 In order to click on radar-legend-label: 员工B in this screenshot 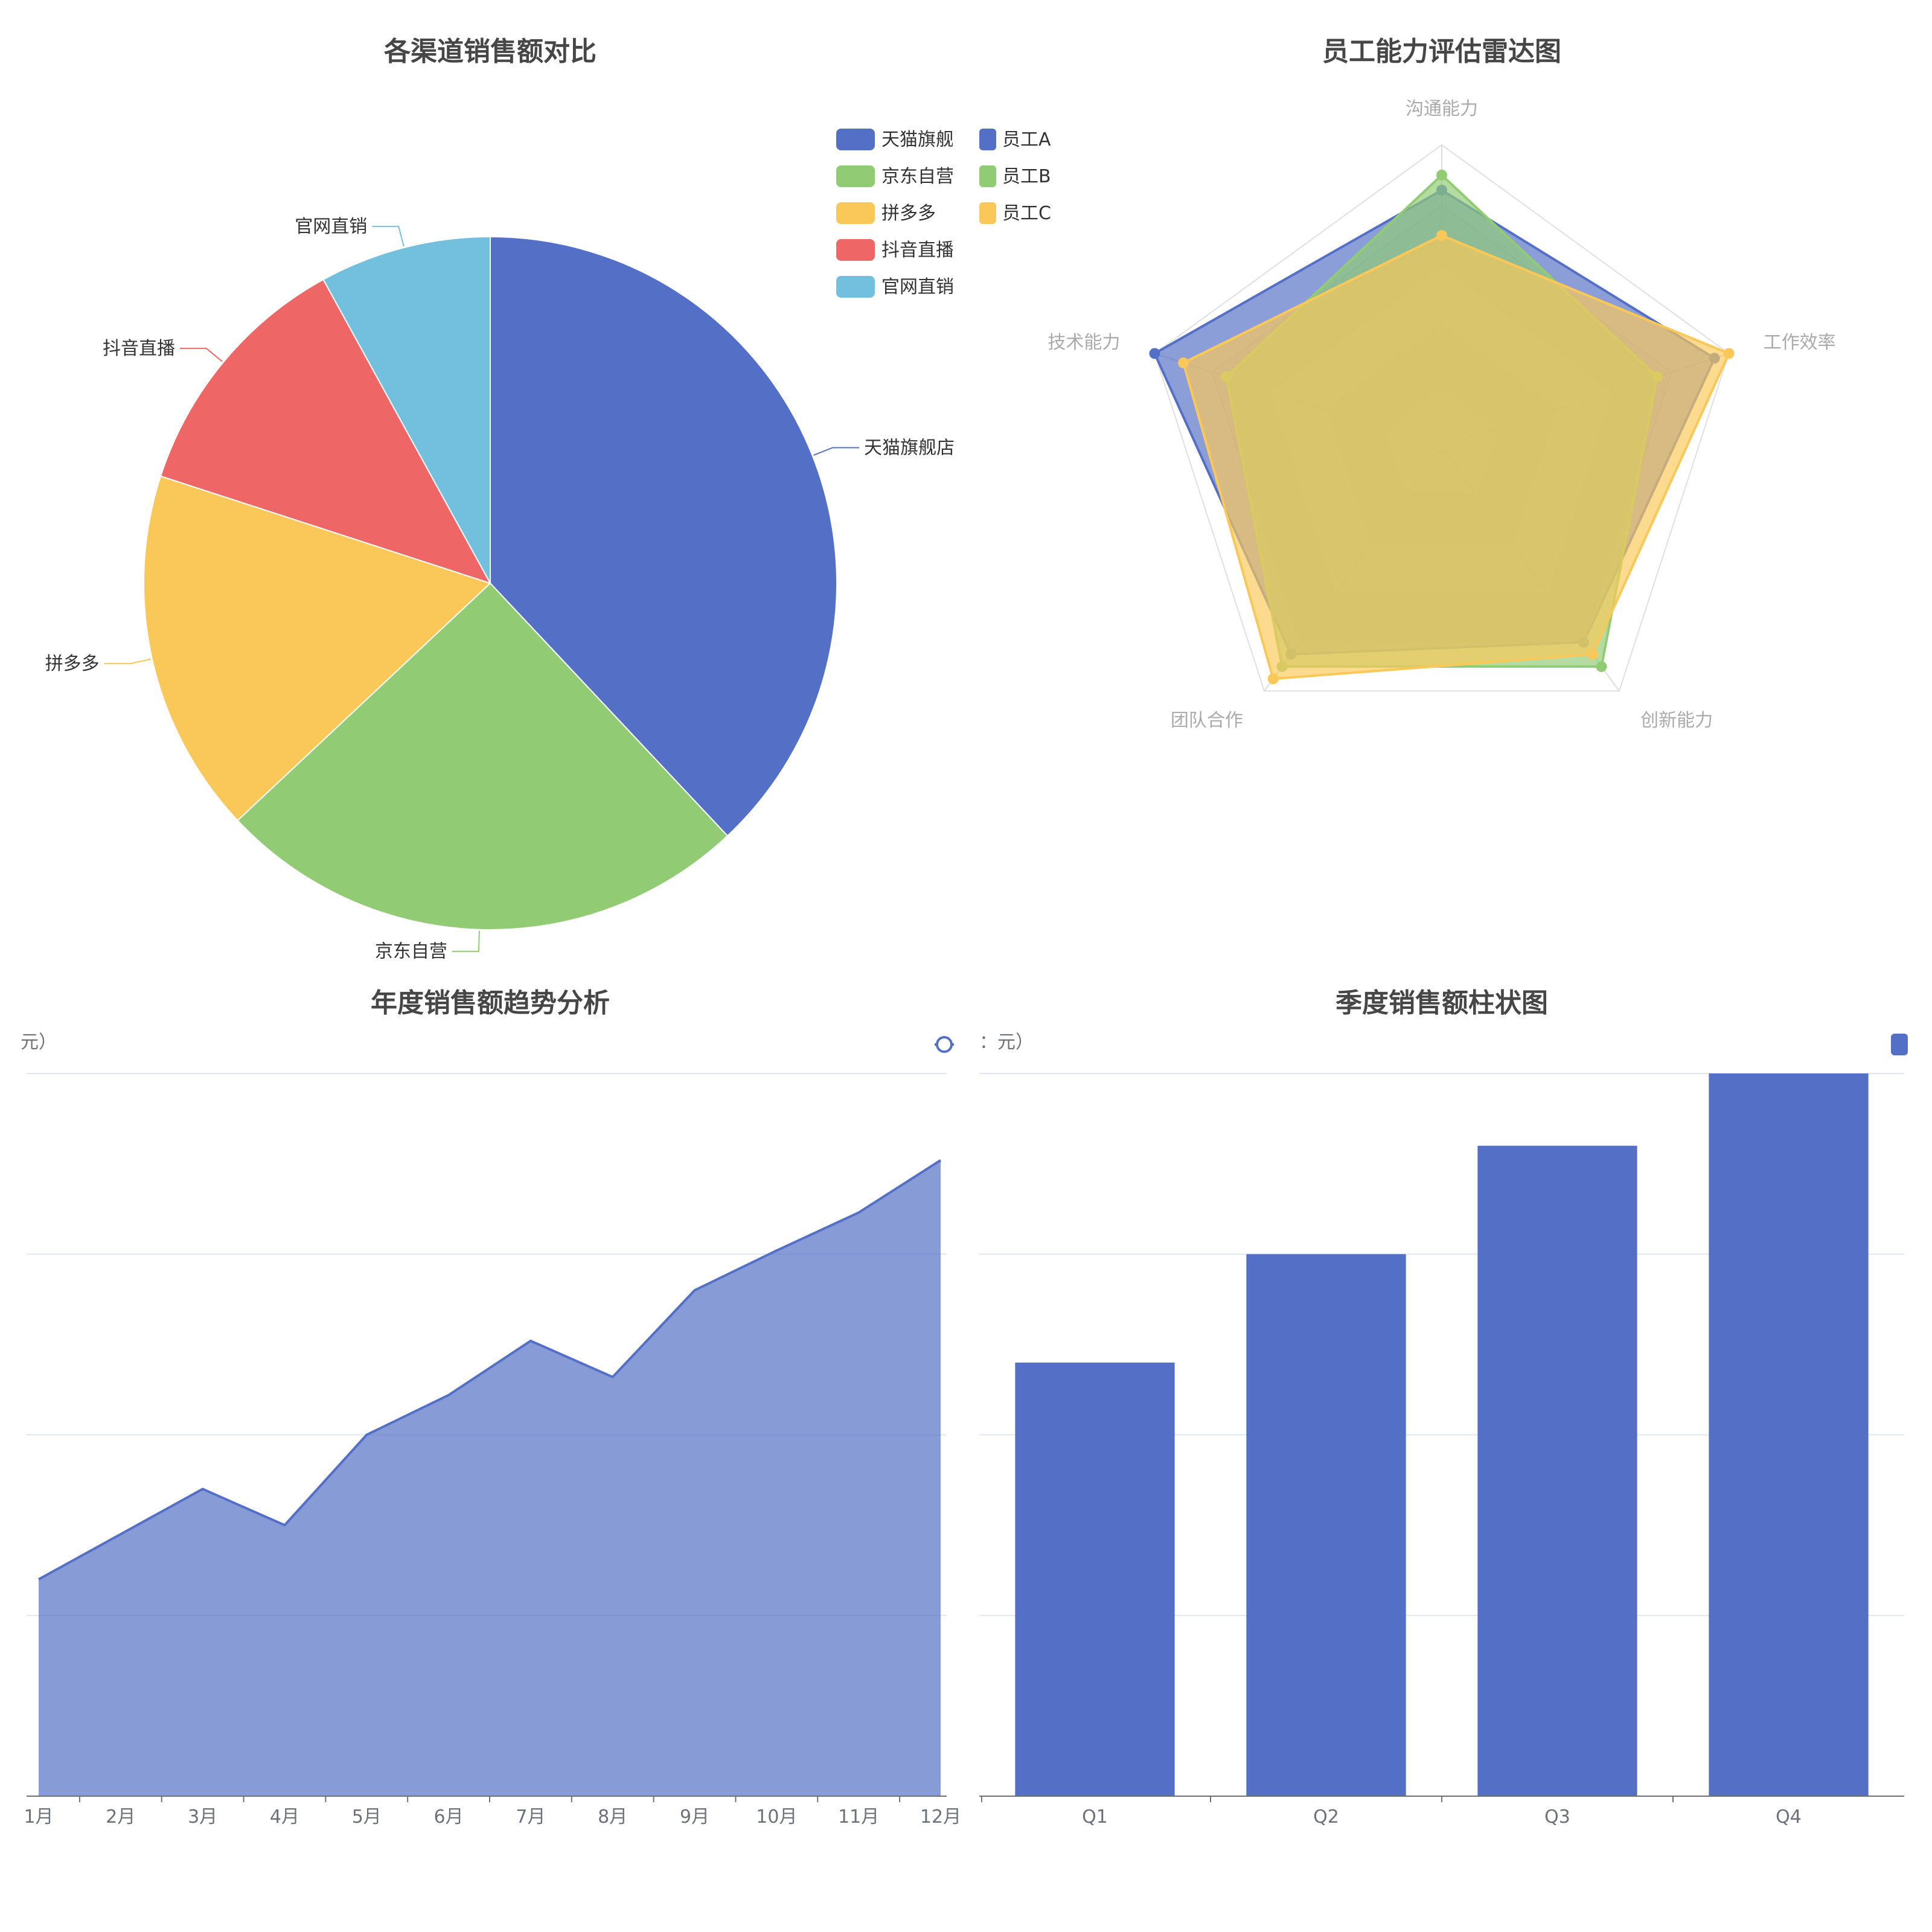, I will do `click(1026, 176)`.